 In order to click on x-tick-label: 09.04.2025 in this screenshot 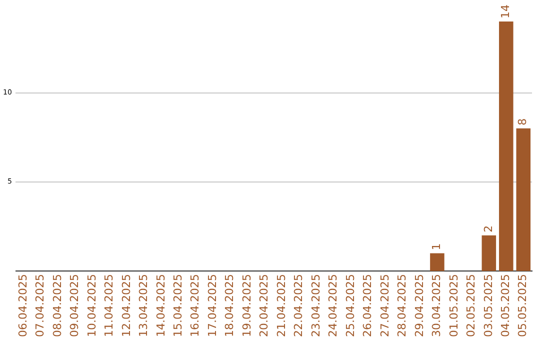, I will do `click(75, 306)`.